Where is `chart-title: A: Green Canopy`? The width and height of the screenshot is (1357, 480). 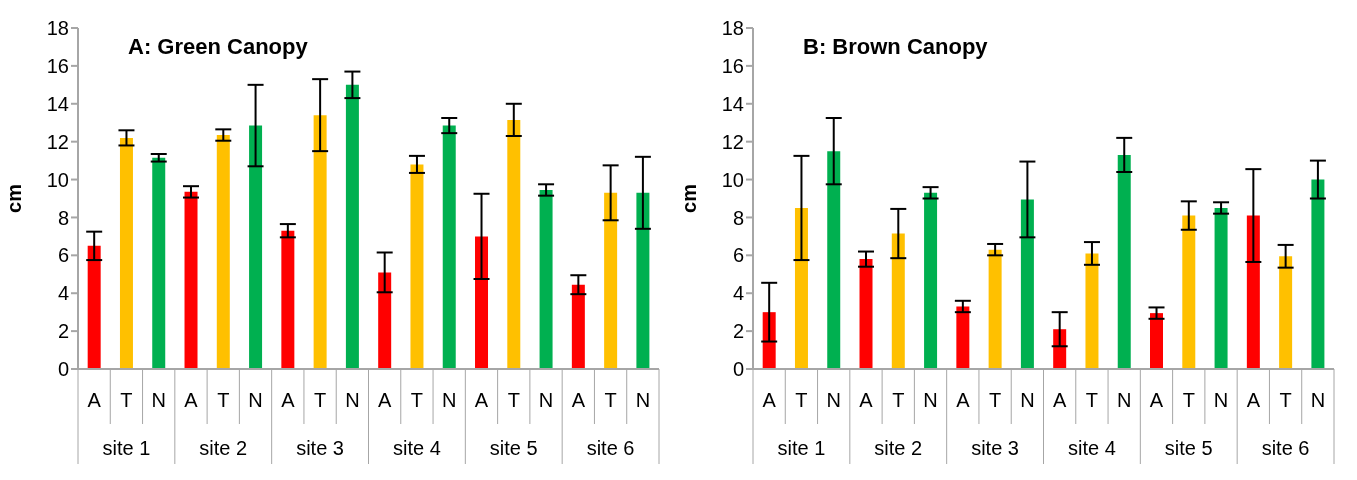
chart-title: A: Green Canopy is located at coordinates (218, 47).